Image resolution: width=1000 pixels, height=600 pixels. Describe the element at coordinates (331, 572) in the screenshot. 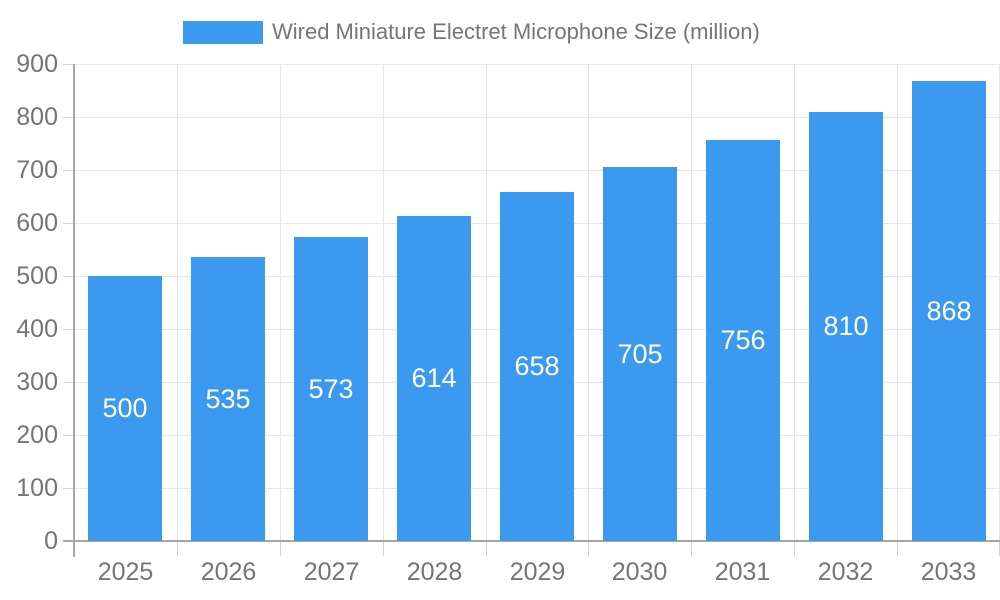

I see `x-axis-tick-label: 2027` at that location.